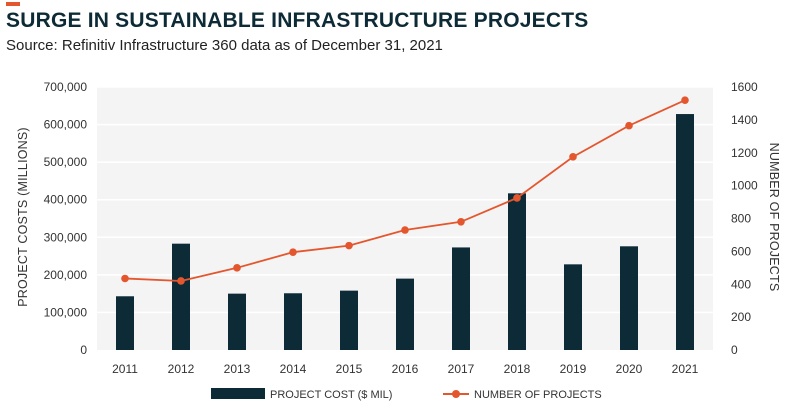 This screenshot has width=801, height=412. Describe the element at coordinates (741, 251) in the screenshot. I see `y-right-tick-label: 600` at that location.